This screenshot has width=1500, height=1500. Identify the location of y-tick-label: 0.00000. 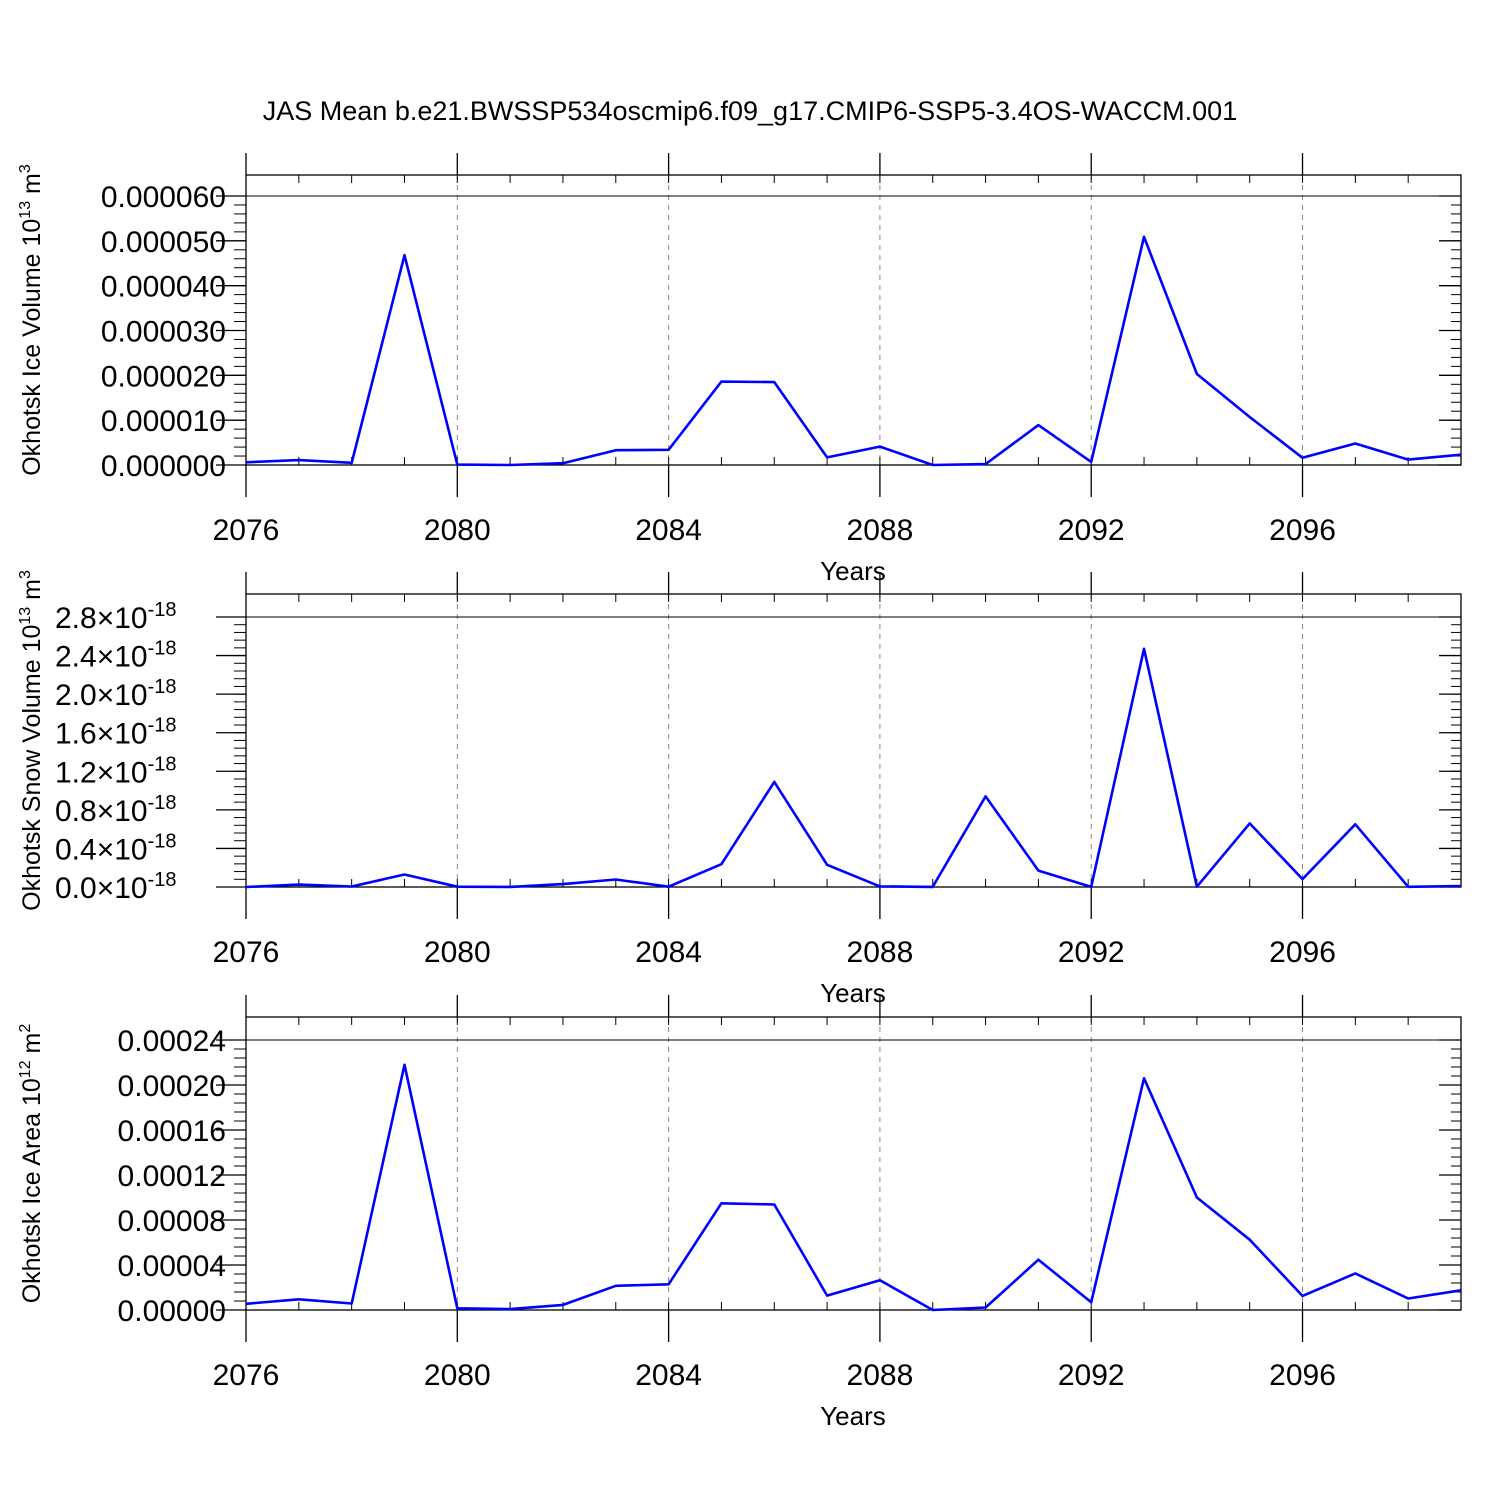
(172, 1311).